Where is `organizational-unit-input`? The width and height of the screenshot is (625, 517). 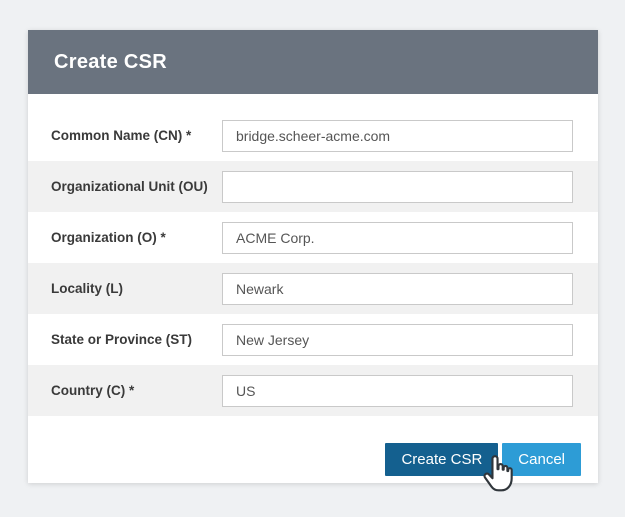 organizational-unit-input is located at coordinates (397, 186).